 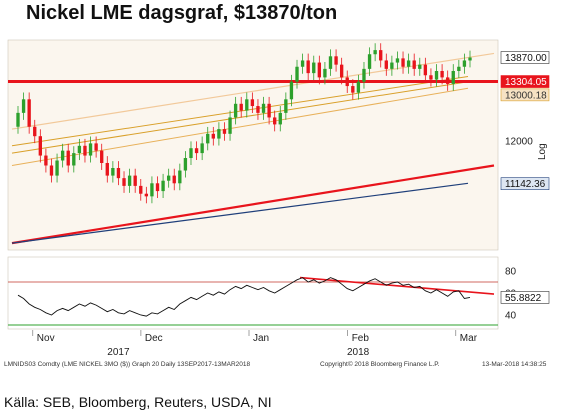 What do you see at coordinates (397, 285) in the screenshot?
I see `rsi-trendline` at bounding box center [397, 285].